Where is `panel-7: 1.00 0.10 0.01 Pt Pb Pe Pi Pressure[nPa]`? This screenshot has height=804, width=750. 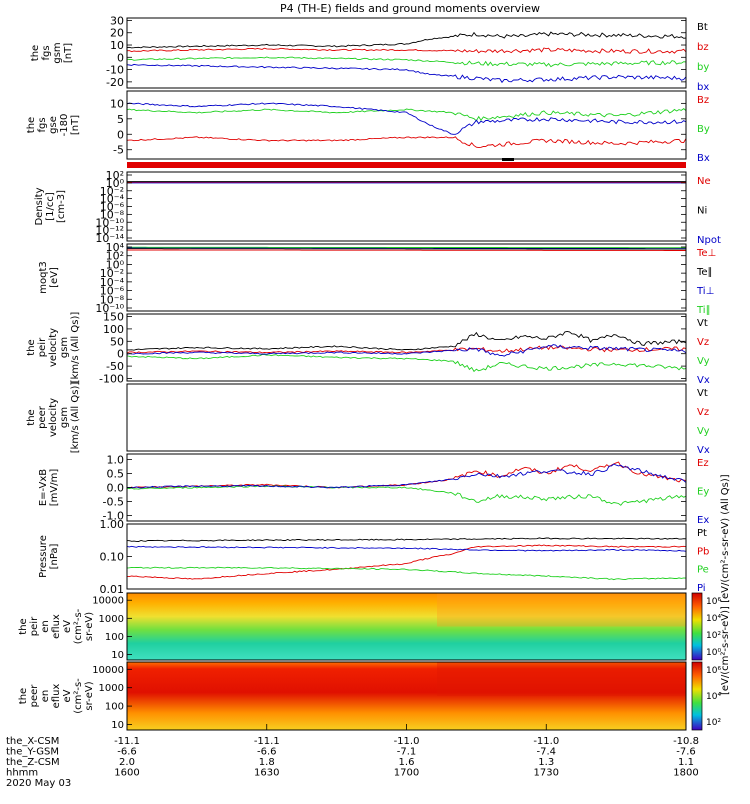 panel-7: 1.00 0.10 0.01 Pt Pb Pe Pi Pressure[nPa] is located at coordinates (373, 557).